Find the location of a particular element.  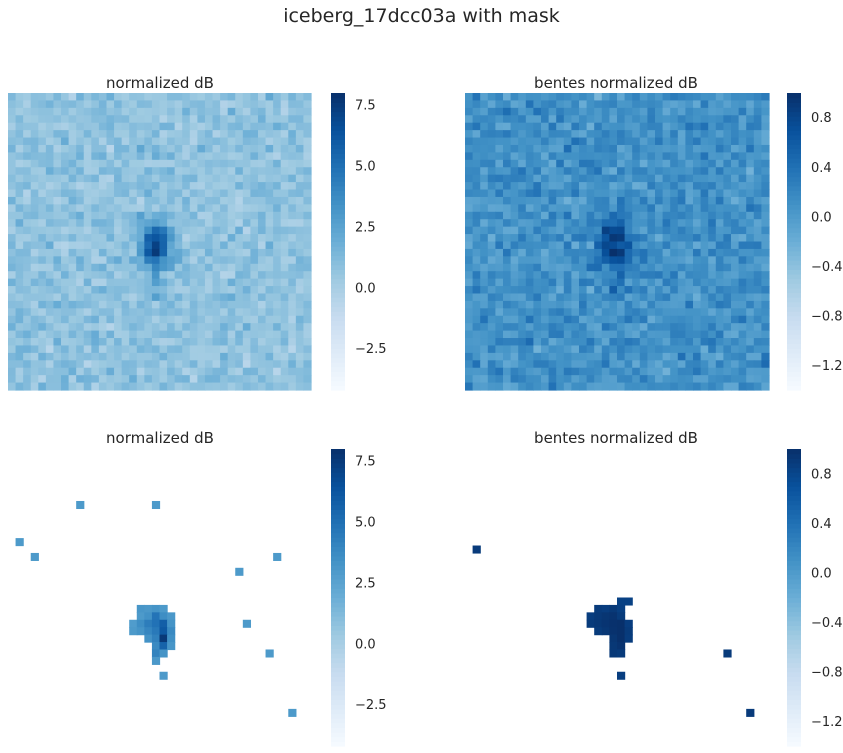

colorbar-tick-label: −0.4 is located at coordinates (827, 623).